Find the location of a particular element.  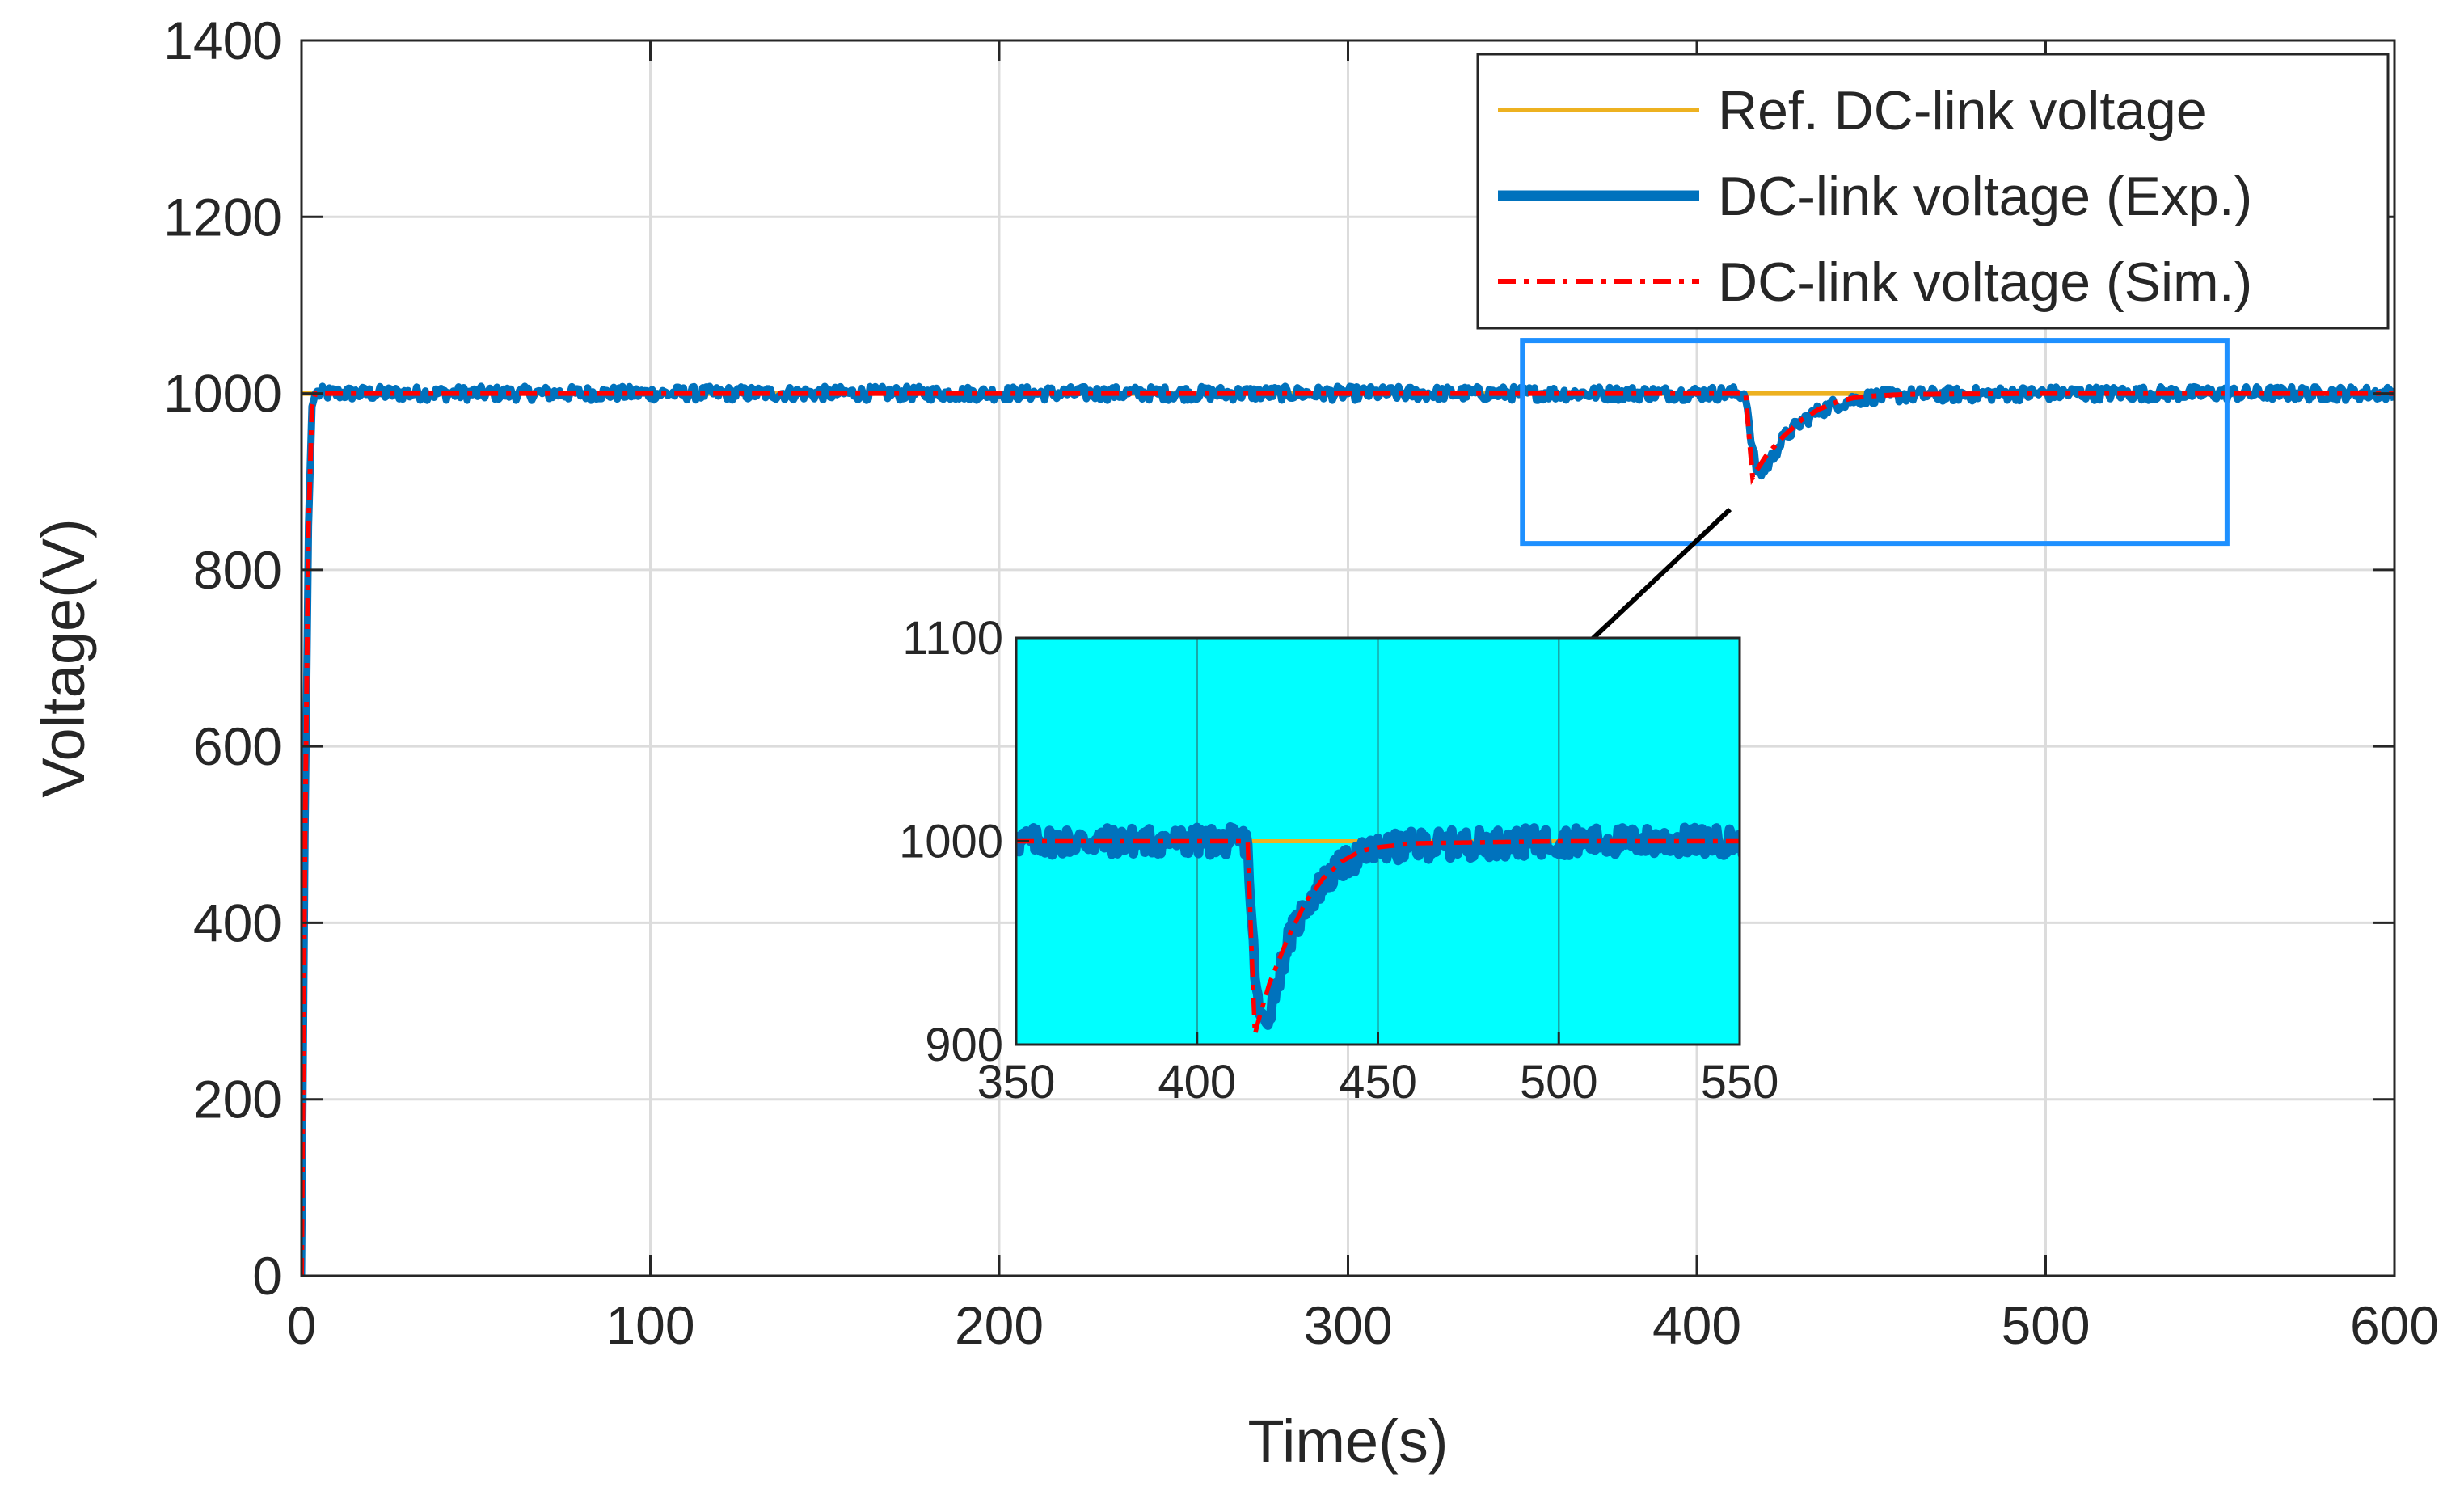

y-tick-label: 200 is located at coordinates (238, 1099).